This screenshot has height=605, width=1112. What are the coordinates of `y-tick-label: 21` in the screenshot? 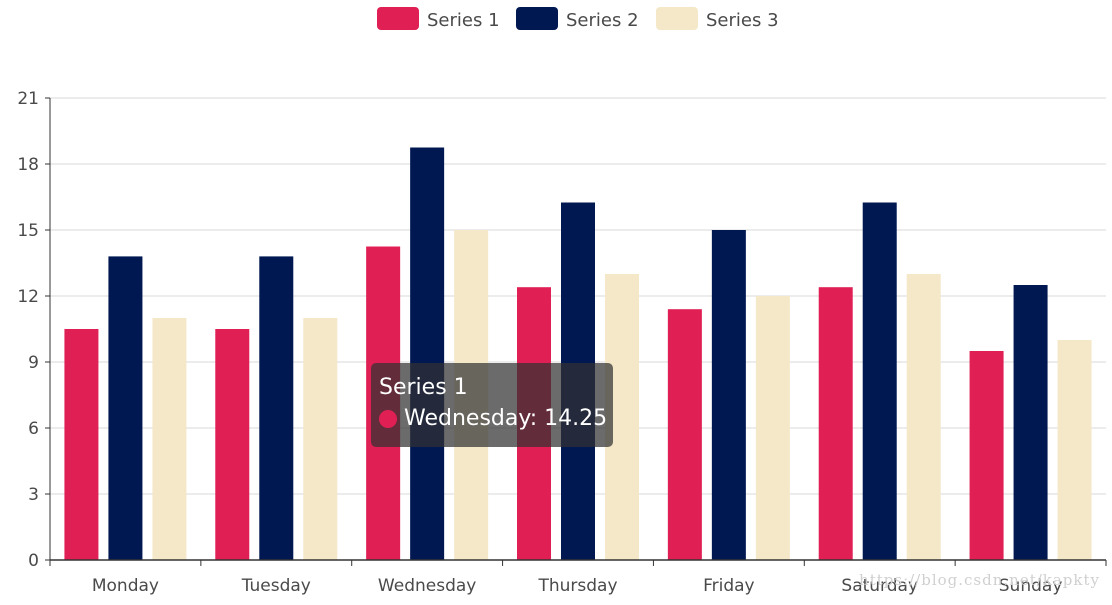 It's located at (28, 99).